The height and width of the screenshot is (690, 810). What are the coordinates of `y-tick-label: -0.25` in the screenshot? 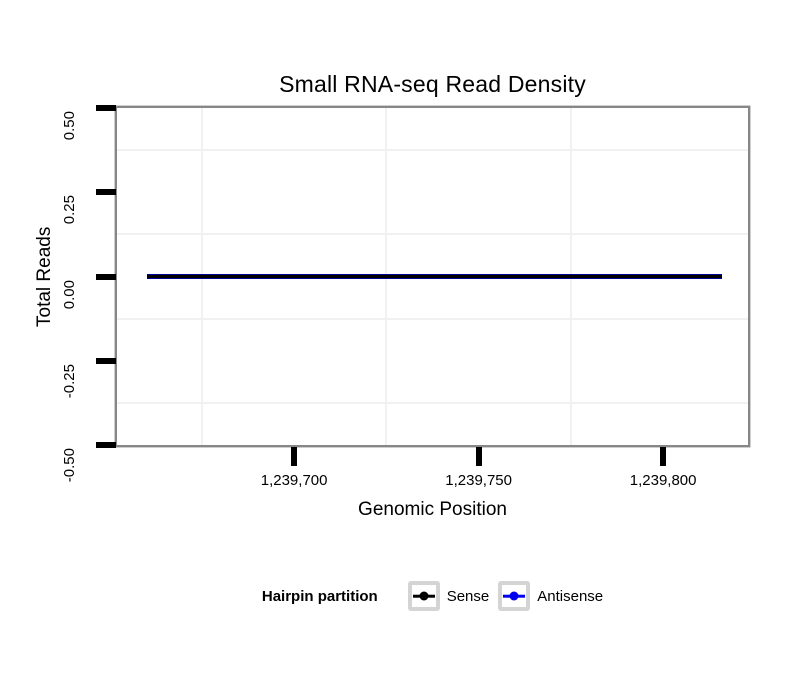 It's located at (69, 380).